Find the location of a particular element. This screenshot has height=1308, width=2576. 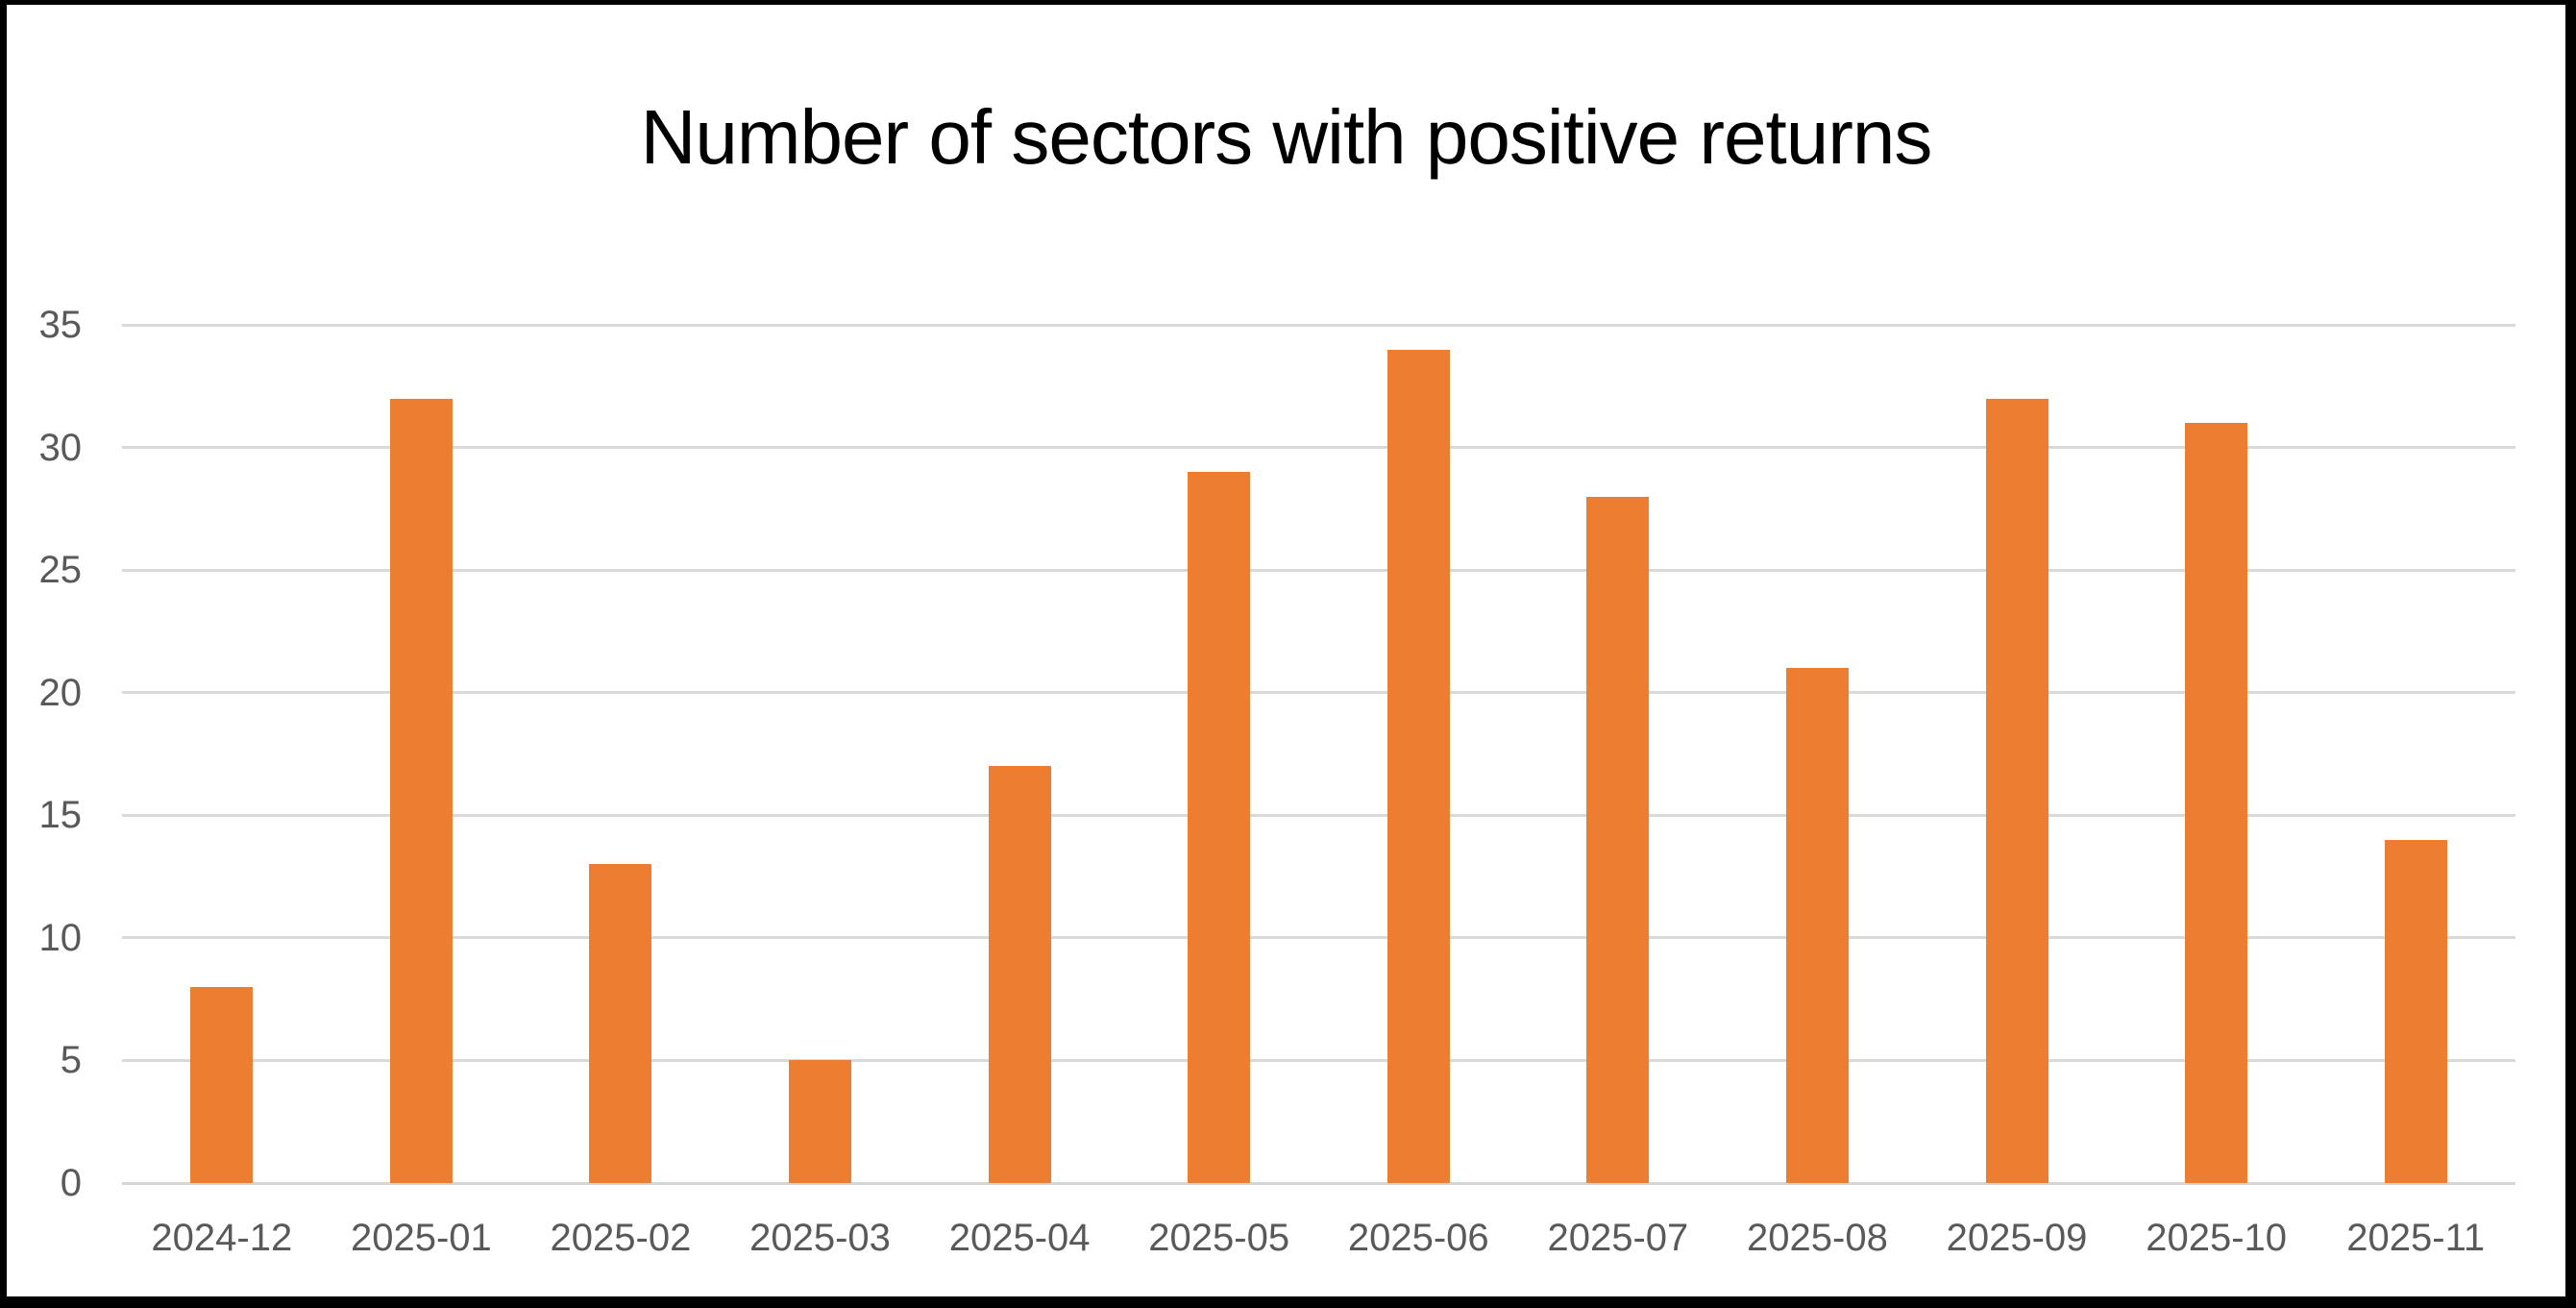

x-axis-tick-label: 2025-10 is located at coordinates (2217, 1238).